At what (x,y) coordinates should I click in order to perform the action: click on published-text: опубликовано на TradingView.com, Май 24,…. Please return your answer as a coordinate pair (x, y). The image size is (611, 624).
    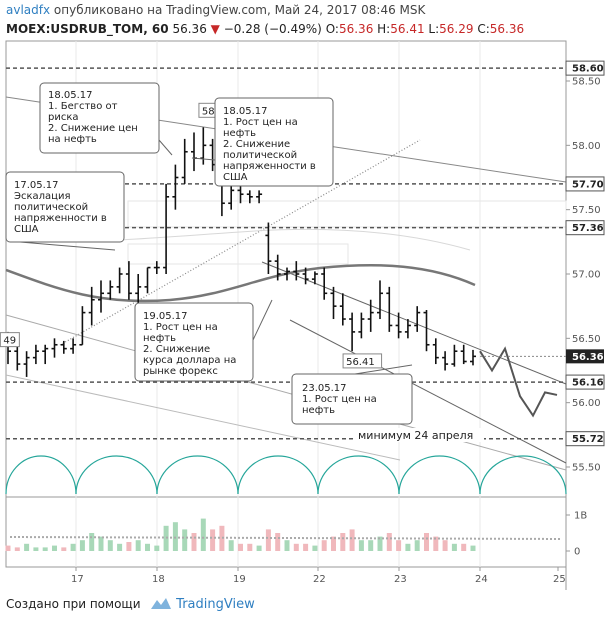
    Looking at the image, I should click on (239, 10).